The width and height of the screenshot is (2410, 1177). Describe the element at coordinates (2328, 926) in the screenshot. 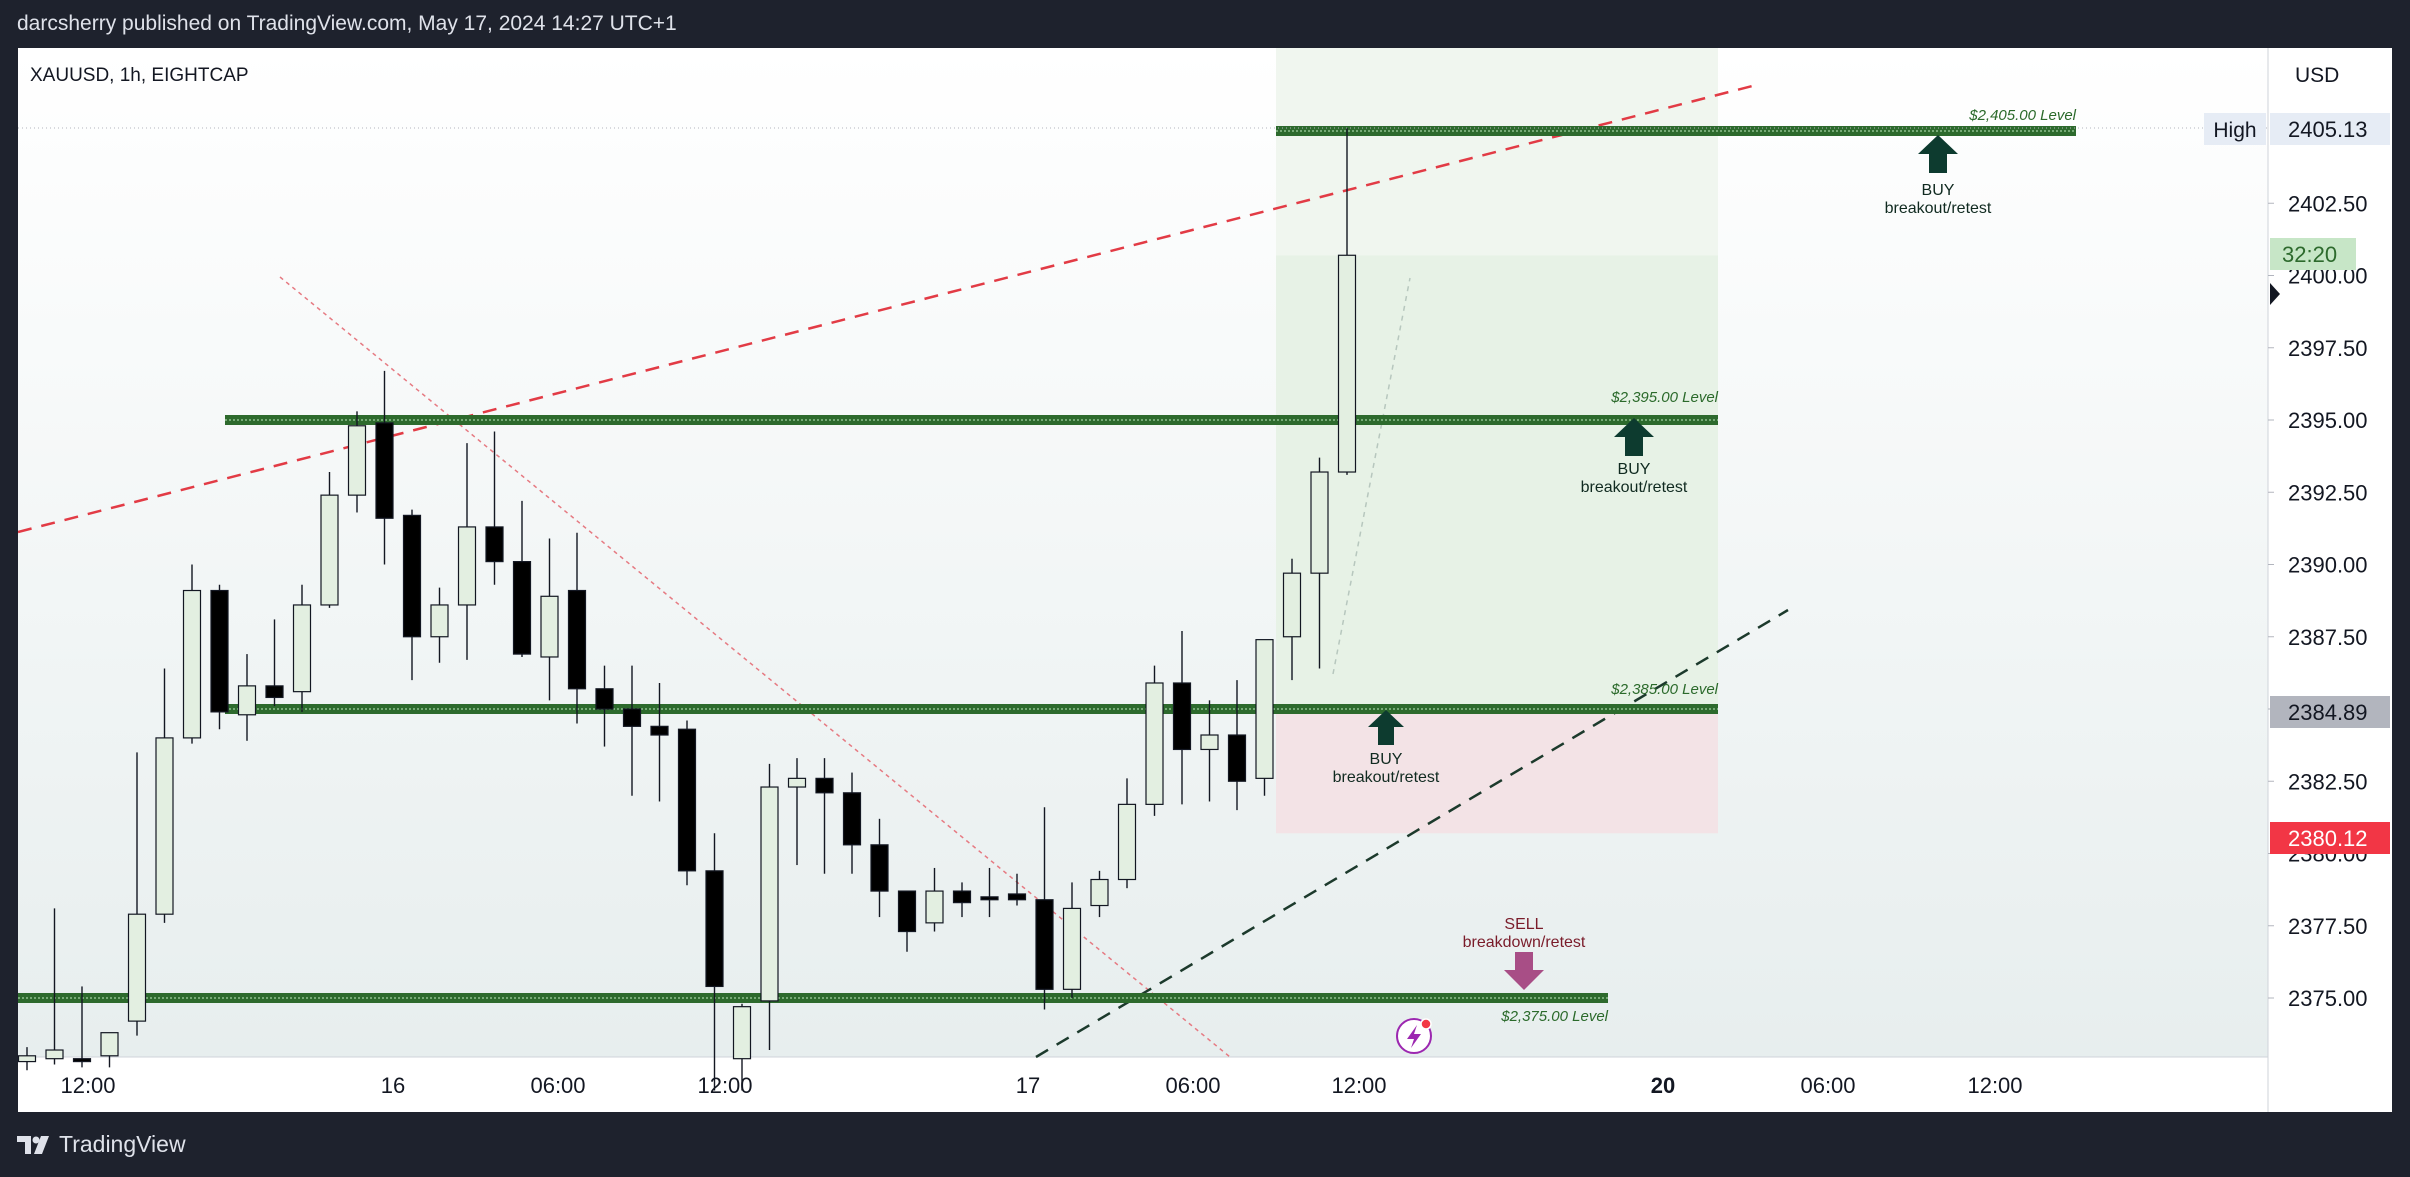

I see `y-tick-label: 2377.50` at that location.